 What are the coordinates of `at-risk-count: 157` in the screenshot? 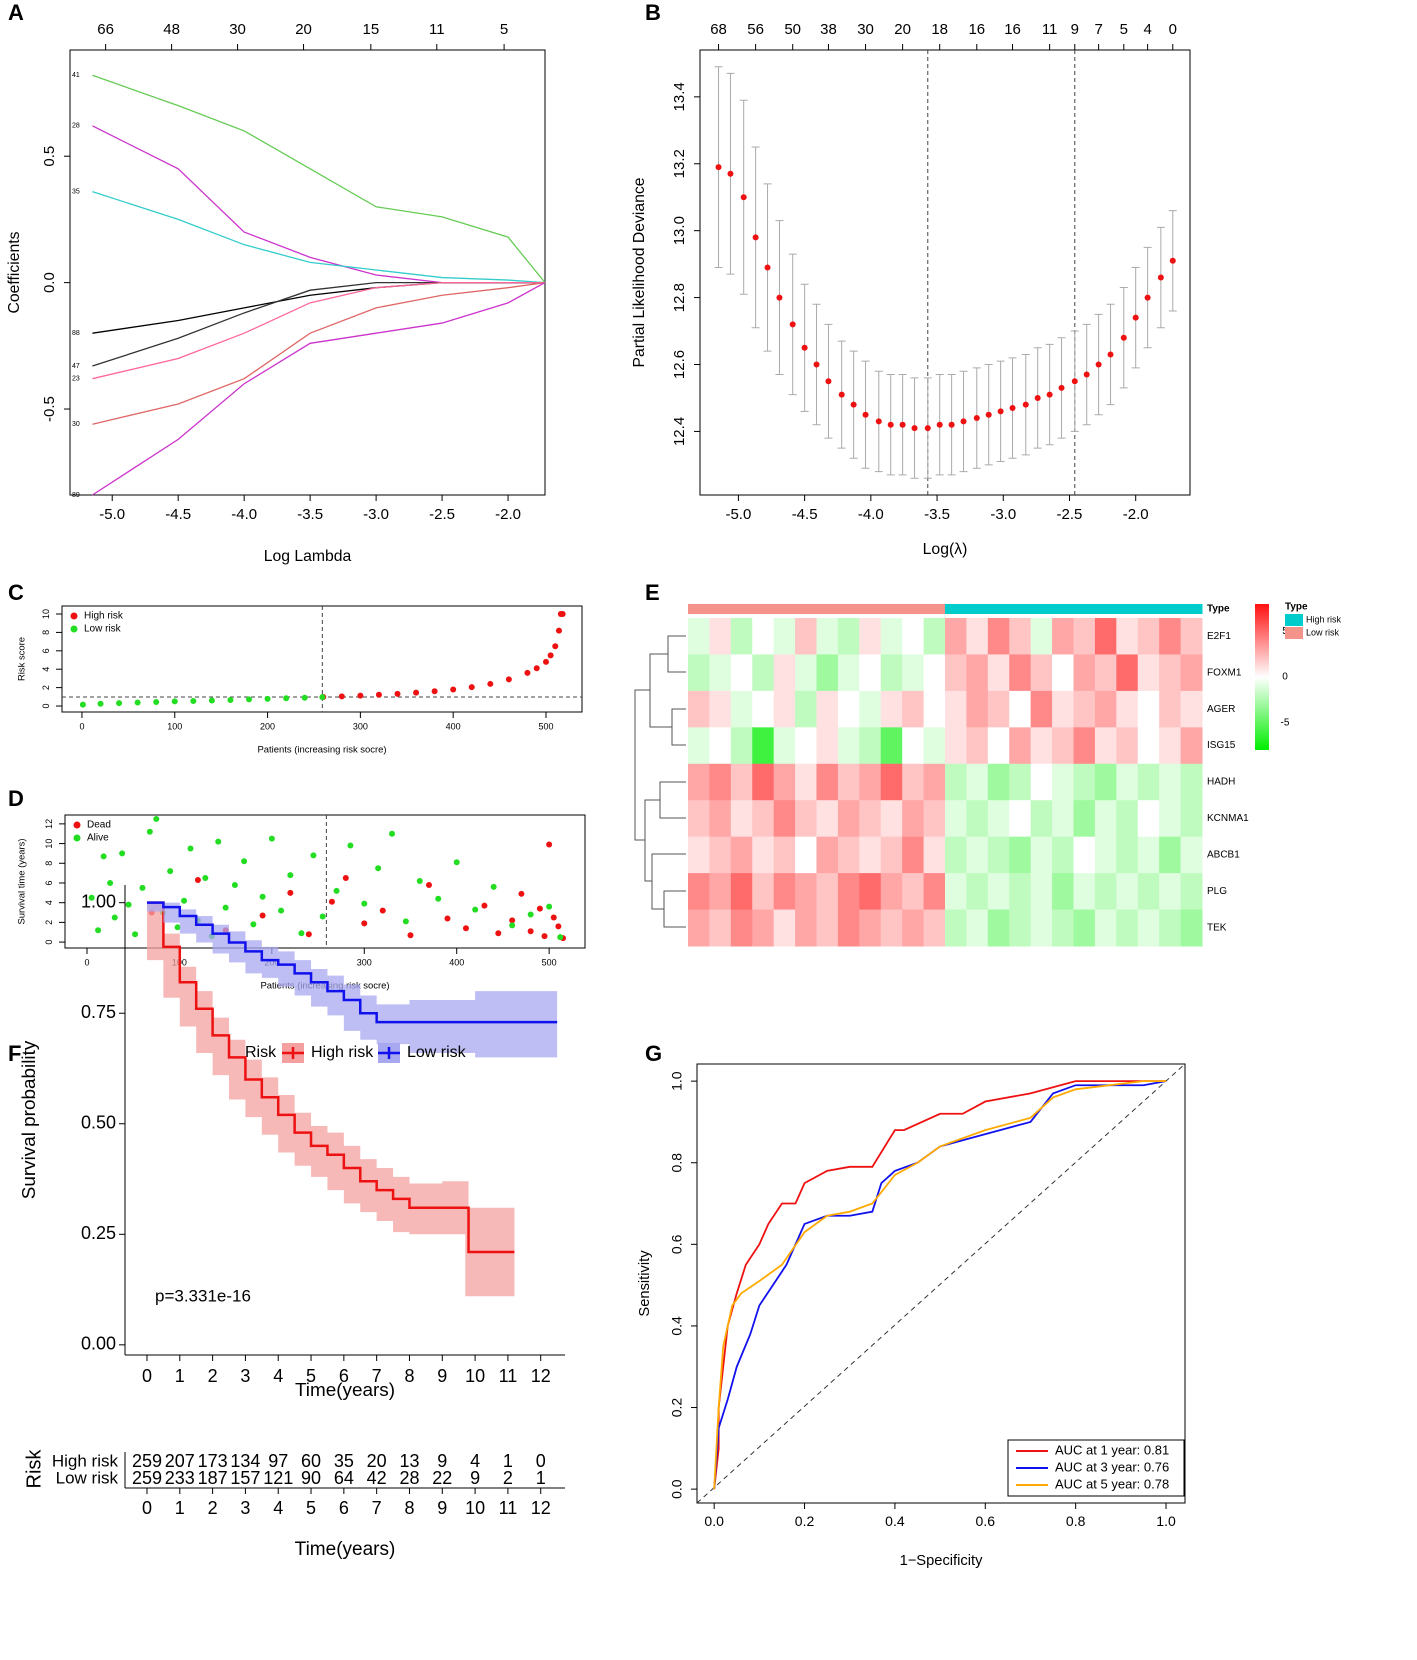 It's located at (245, 1478).